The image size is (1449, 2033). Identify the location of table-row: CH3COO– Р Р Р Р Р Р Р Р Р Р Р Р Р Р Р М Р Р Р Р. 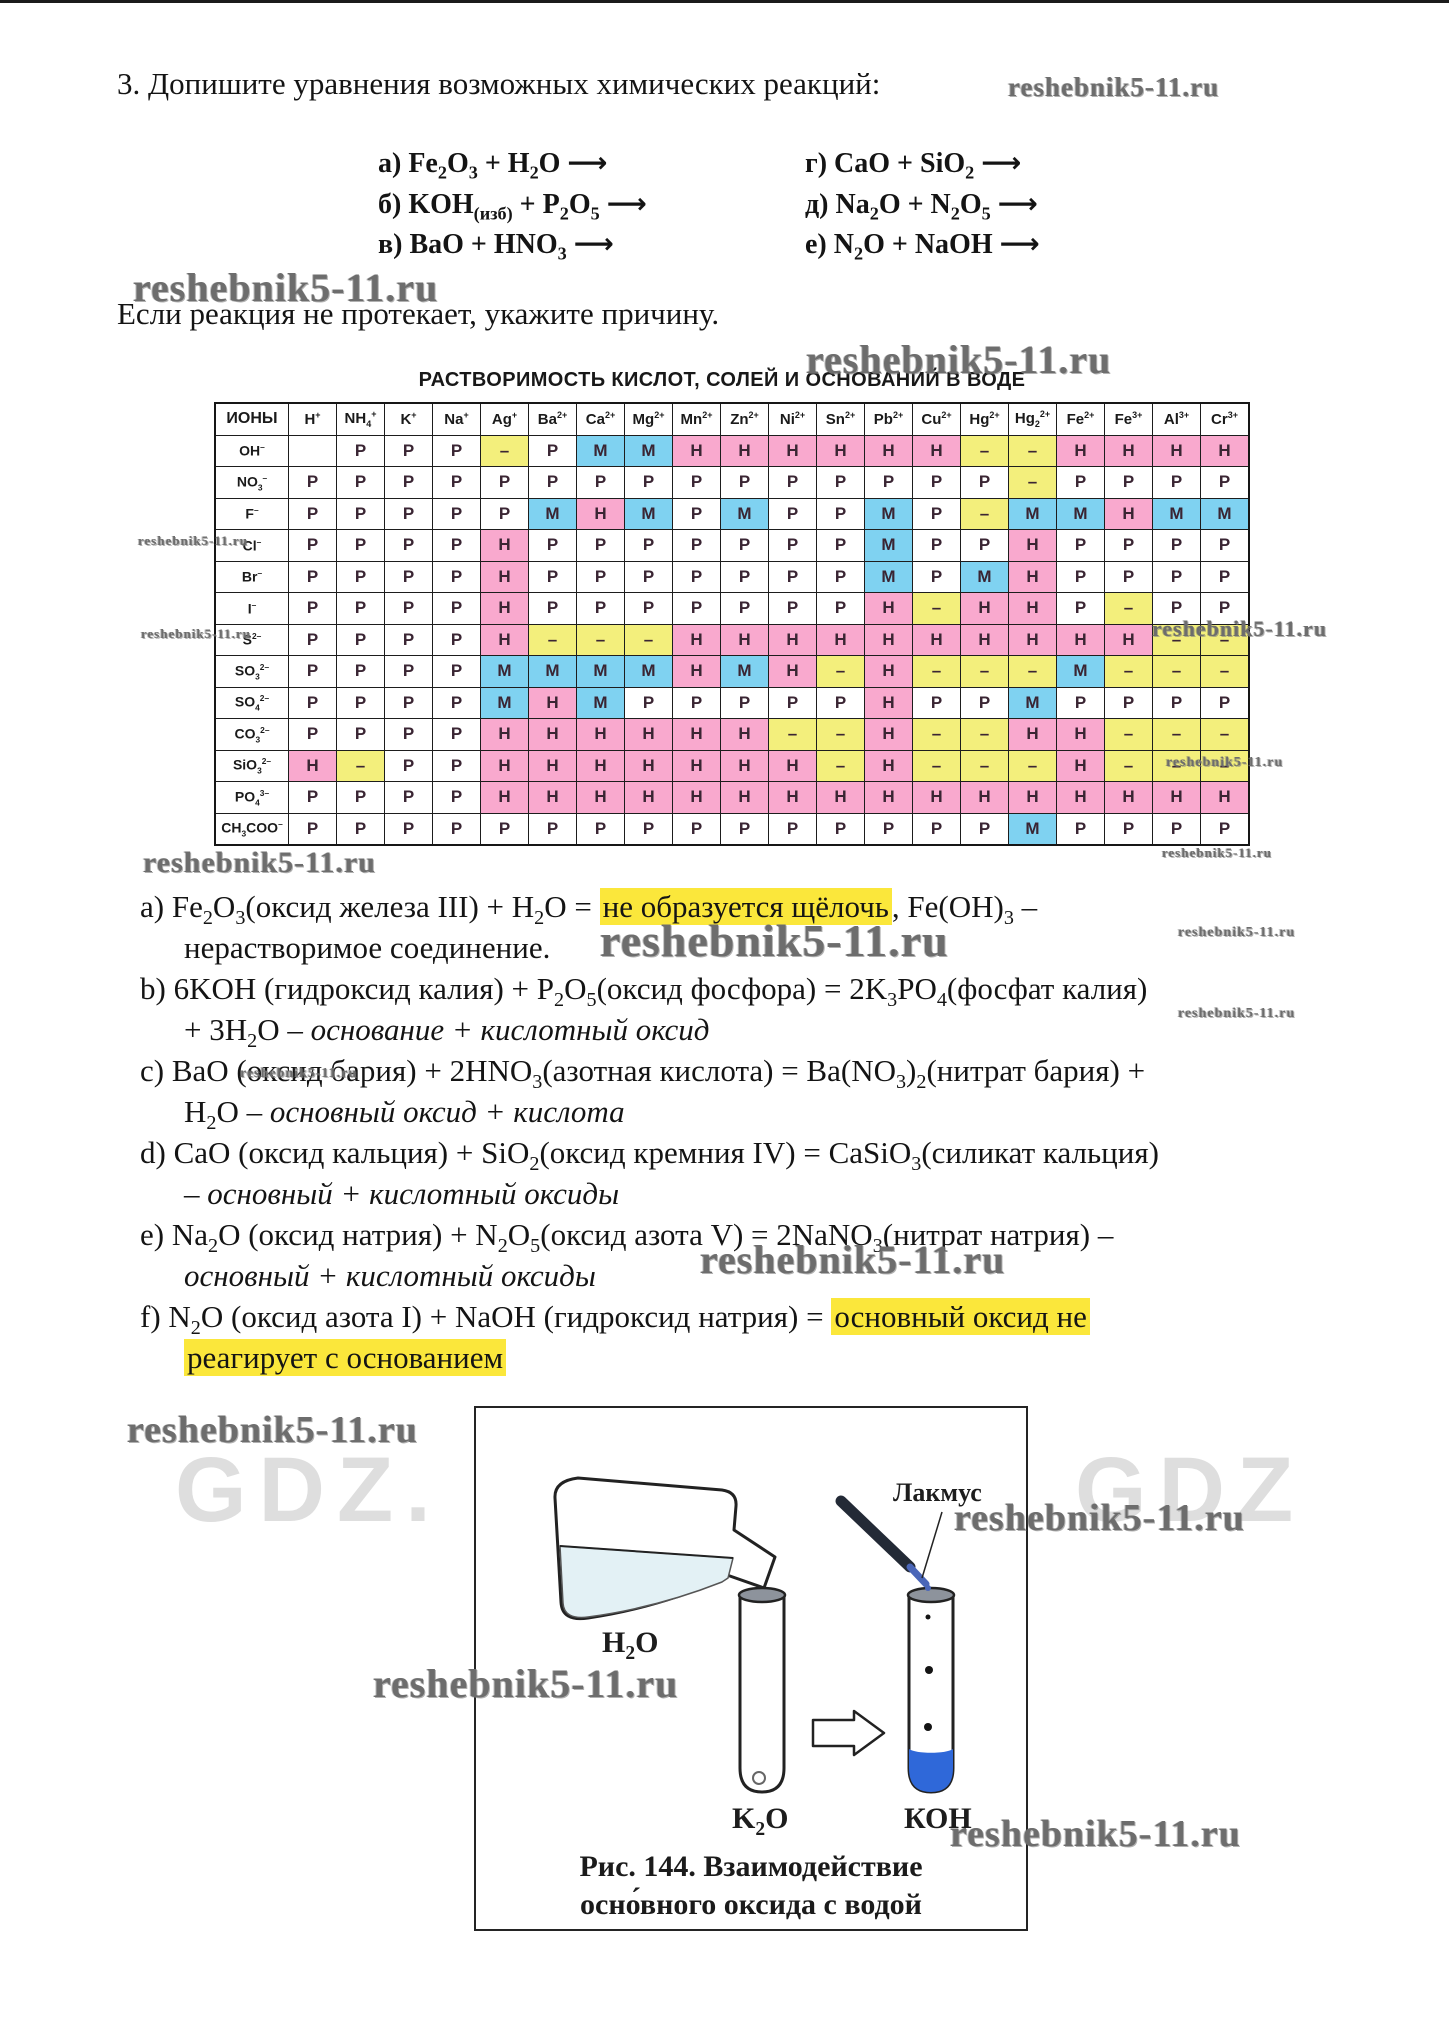
(732, 828).